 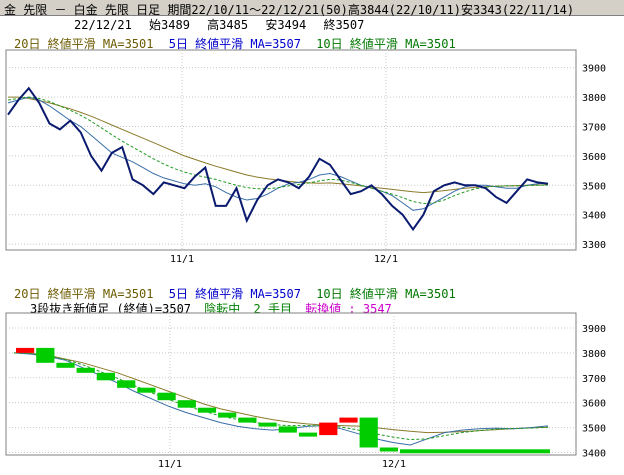 I want to click on bottom-y-tick-label: 3600, so click(x=594, y=404).